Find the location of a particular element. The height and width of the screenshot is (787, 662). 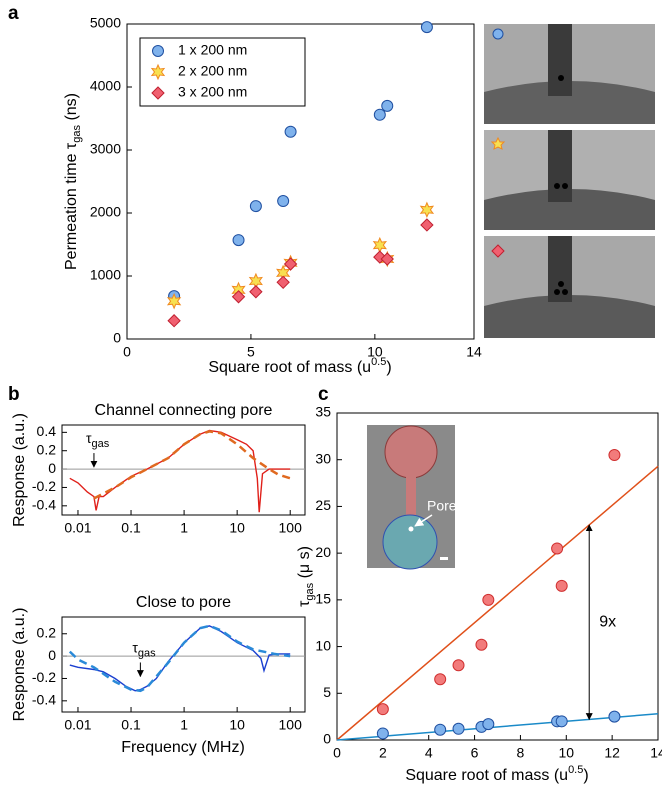

y-tick-label: 3000 is located at coordinates (105, 149).